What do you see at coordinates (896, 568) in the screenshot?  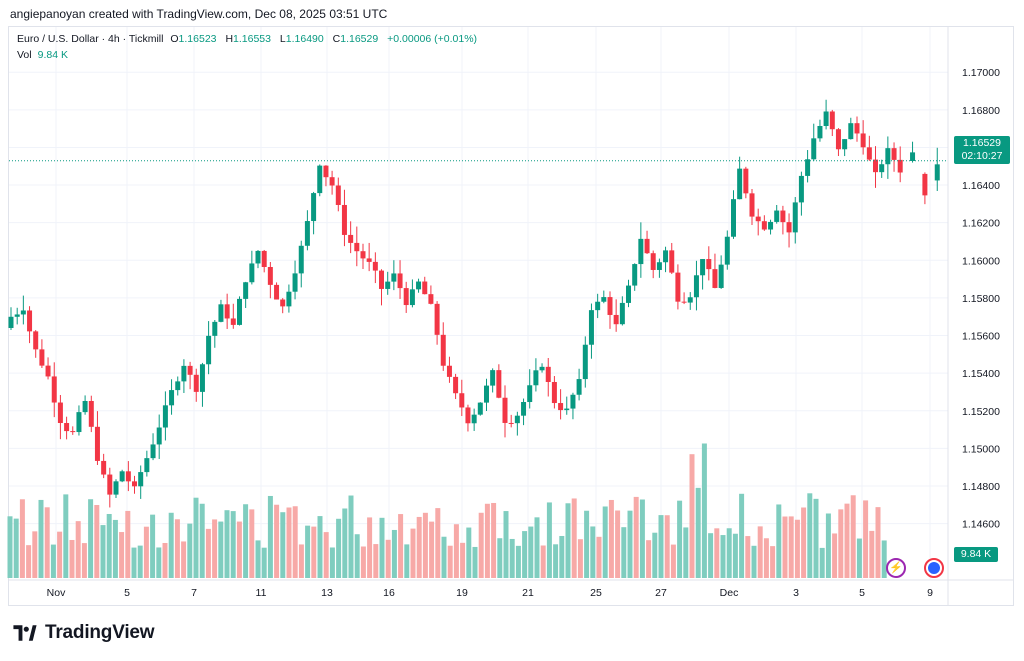 I see `flash-icon: ⚡` at bounding box center [896, 568].